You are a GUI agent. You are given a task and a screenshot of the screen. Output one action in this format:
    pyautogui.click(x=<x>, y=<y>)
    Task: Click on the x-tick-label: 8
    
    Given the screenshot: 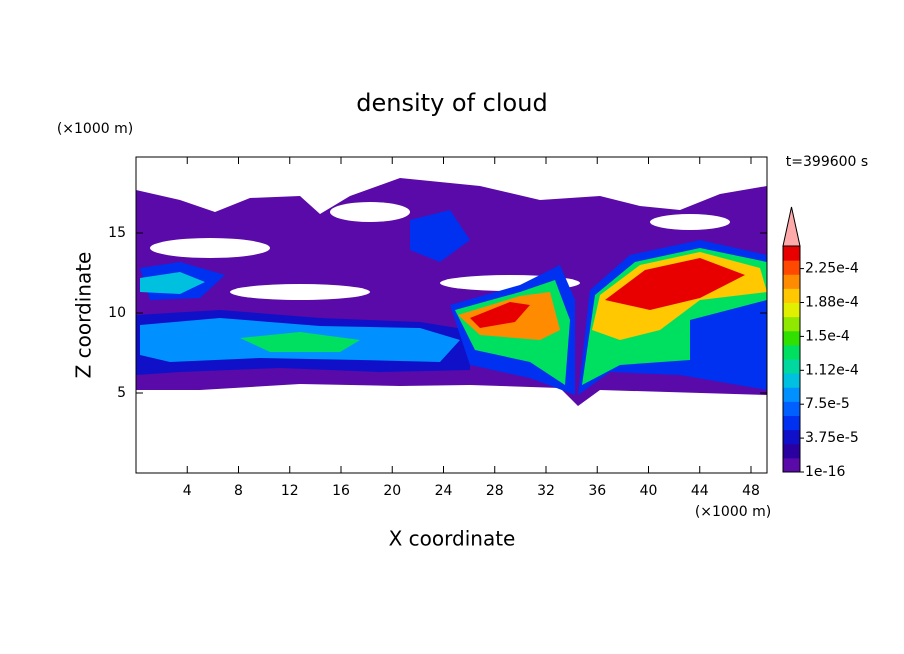 What is the action you would take?
    pyautogui.click(x=238, y=491)
    